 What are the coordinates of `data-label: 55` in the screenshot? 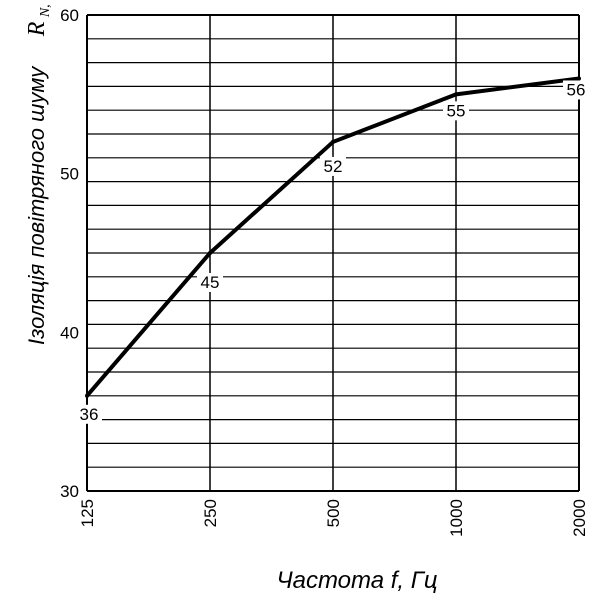 It's located at (456, 110).